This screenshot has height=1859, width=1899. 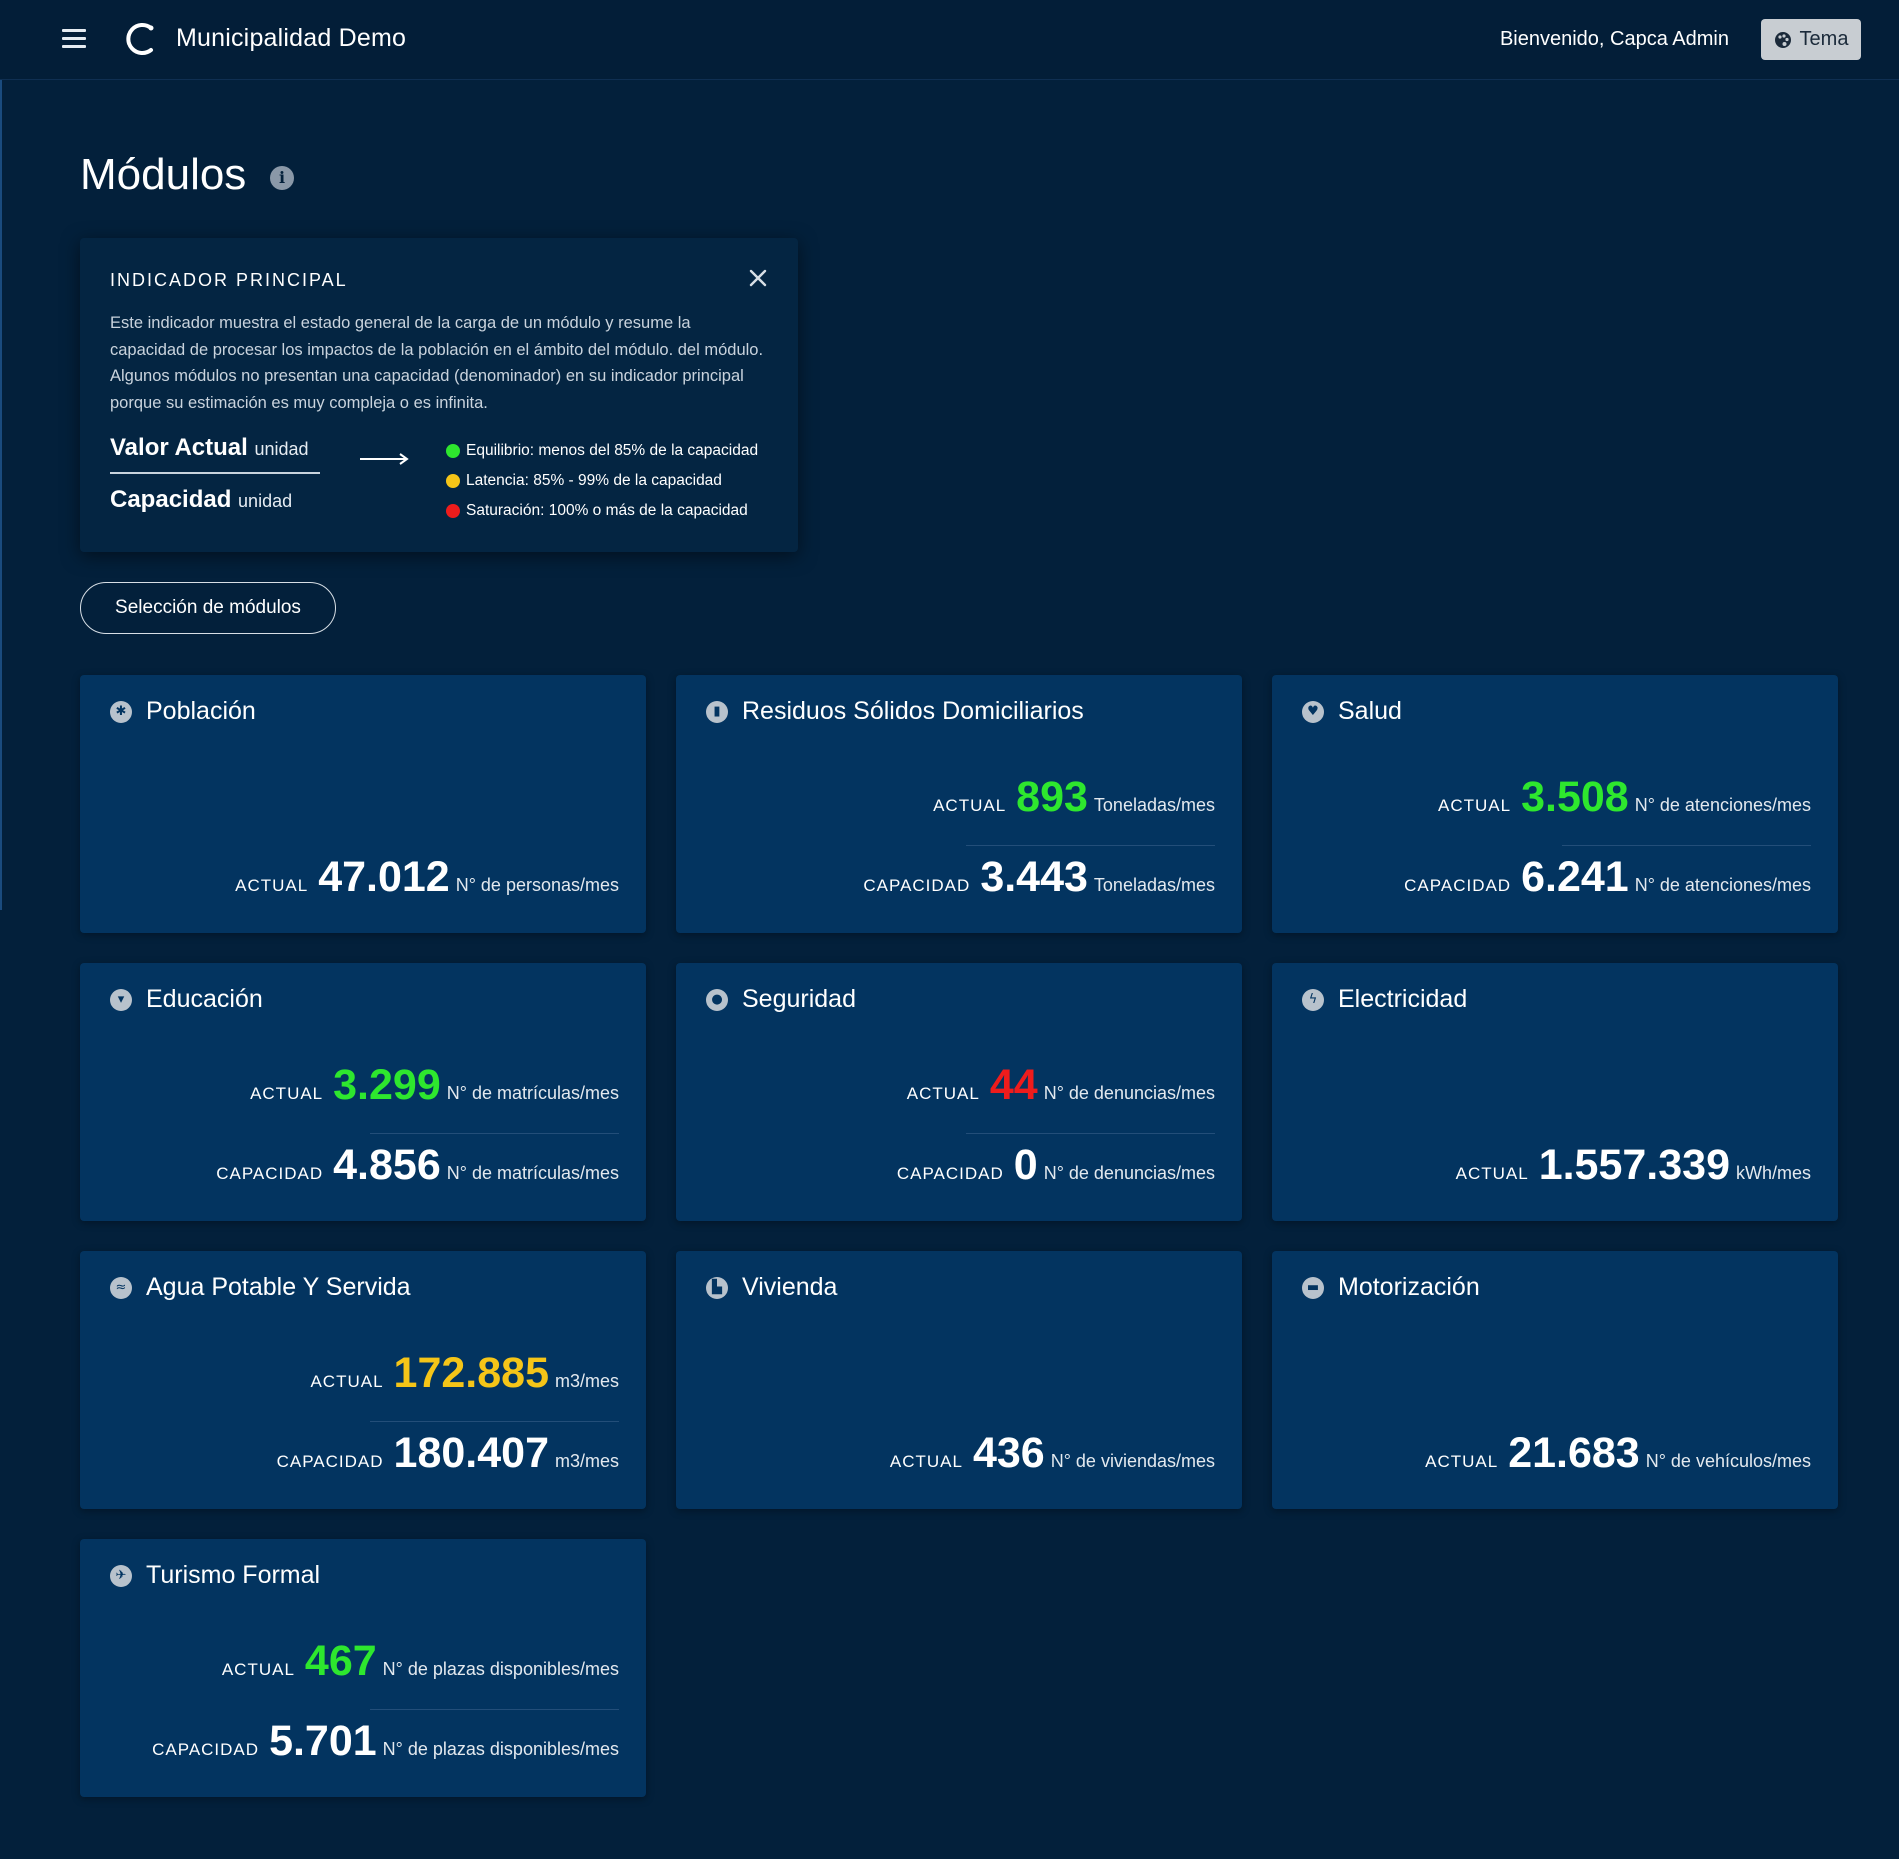 I want to click on capacity-metric: CAPACIDAD 4.856 N° de matrículas/mes, so click(x=417, y=1165).